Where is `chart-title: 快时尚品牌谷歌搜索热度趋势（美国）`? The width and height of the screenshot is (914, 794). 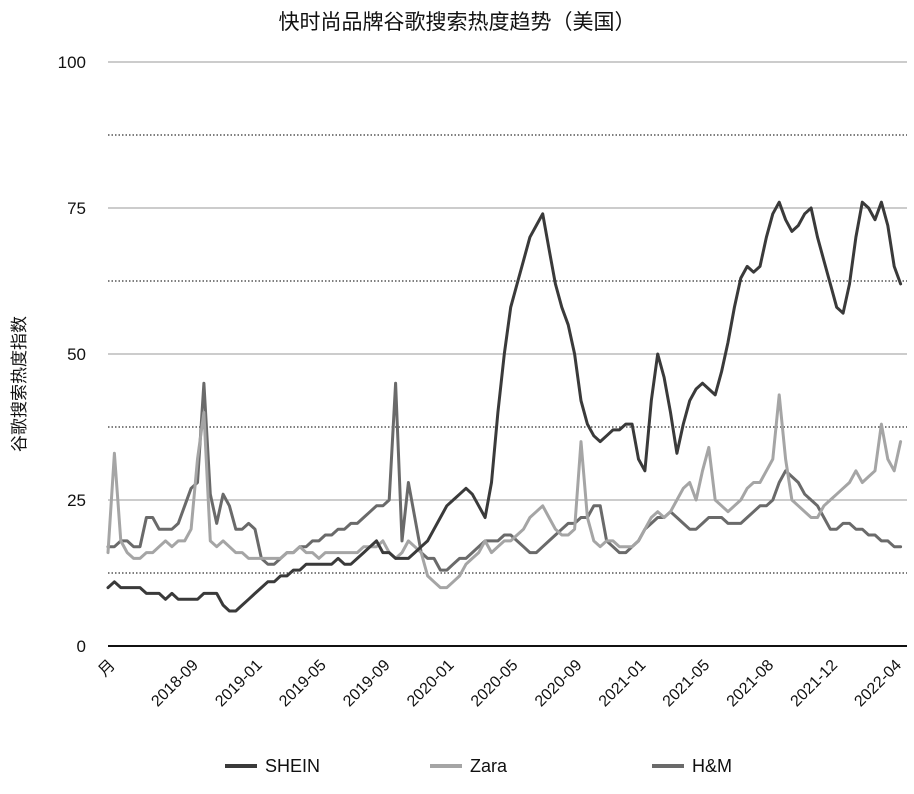
chart-title: 快时尚品牌谷歌搜索热度趋势（美国） is located at coordinates (457, 22).